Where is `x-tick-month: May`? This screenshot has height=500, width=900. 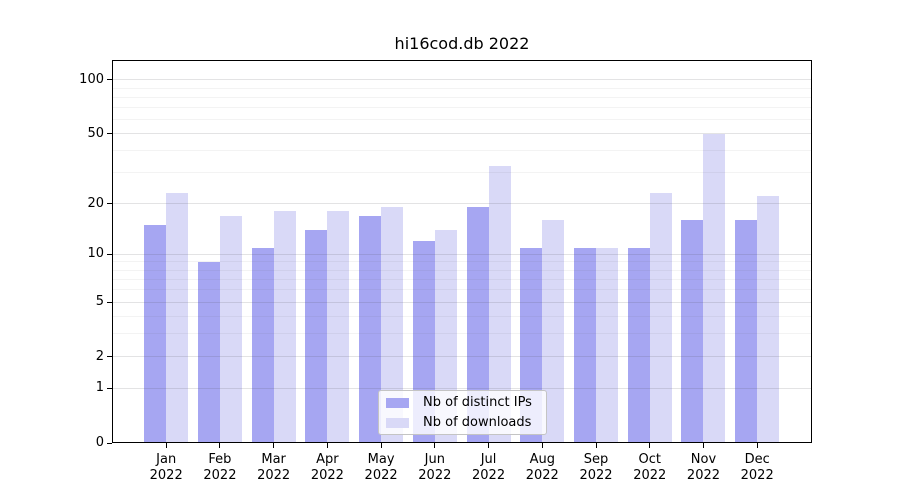
x-tick-month: May is located at coordinates (381, 459).